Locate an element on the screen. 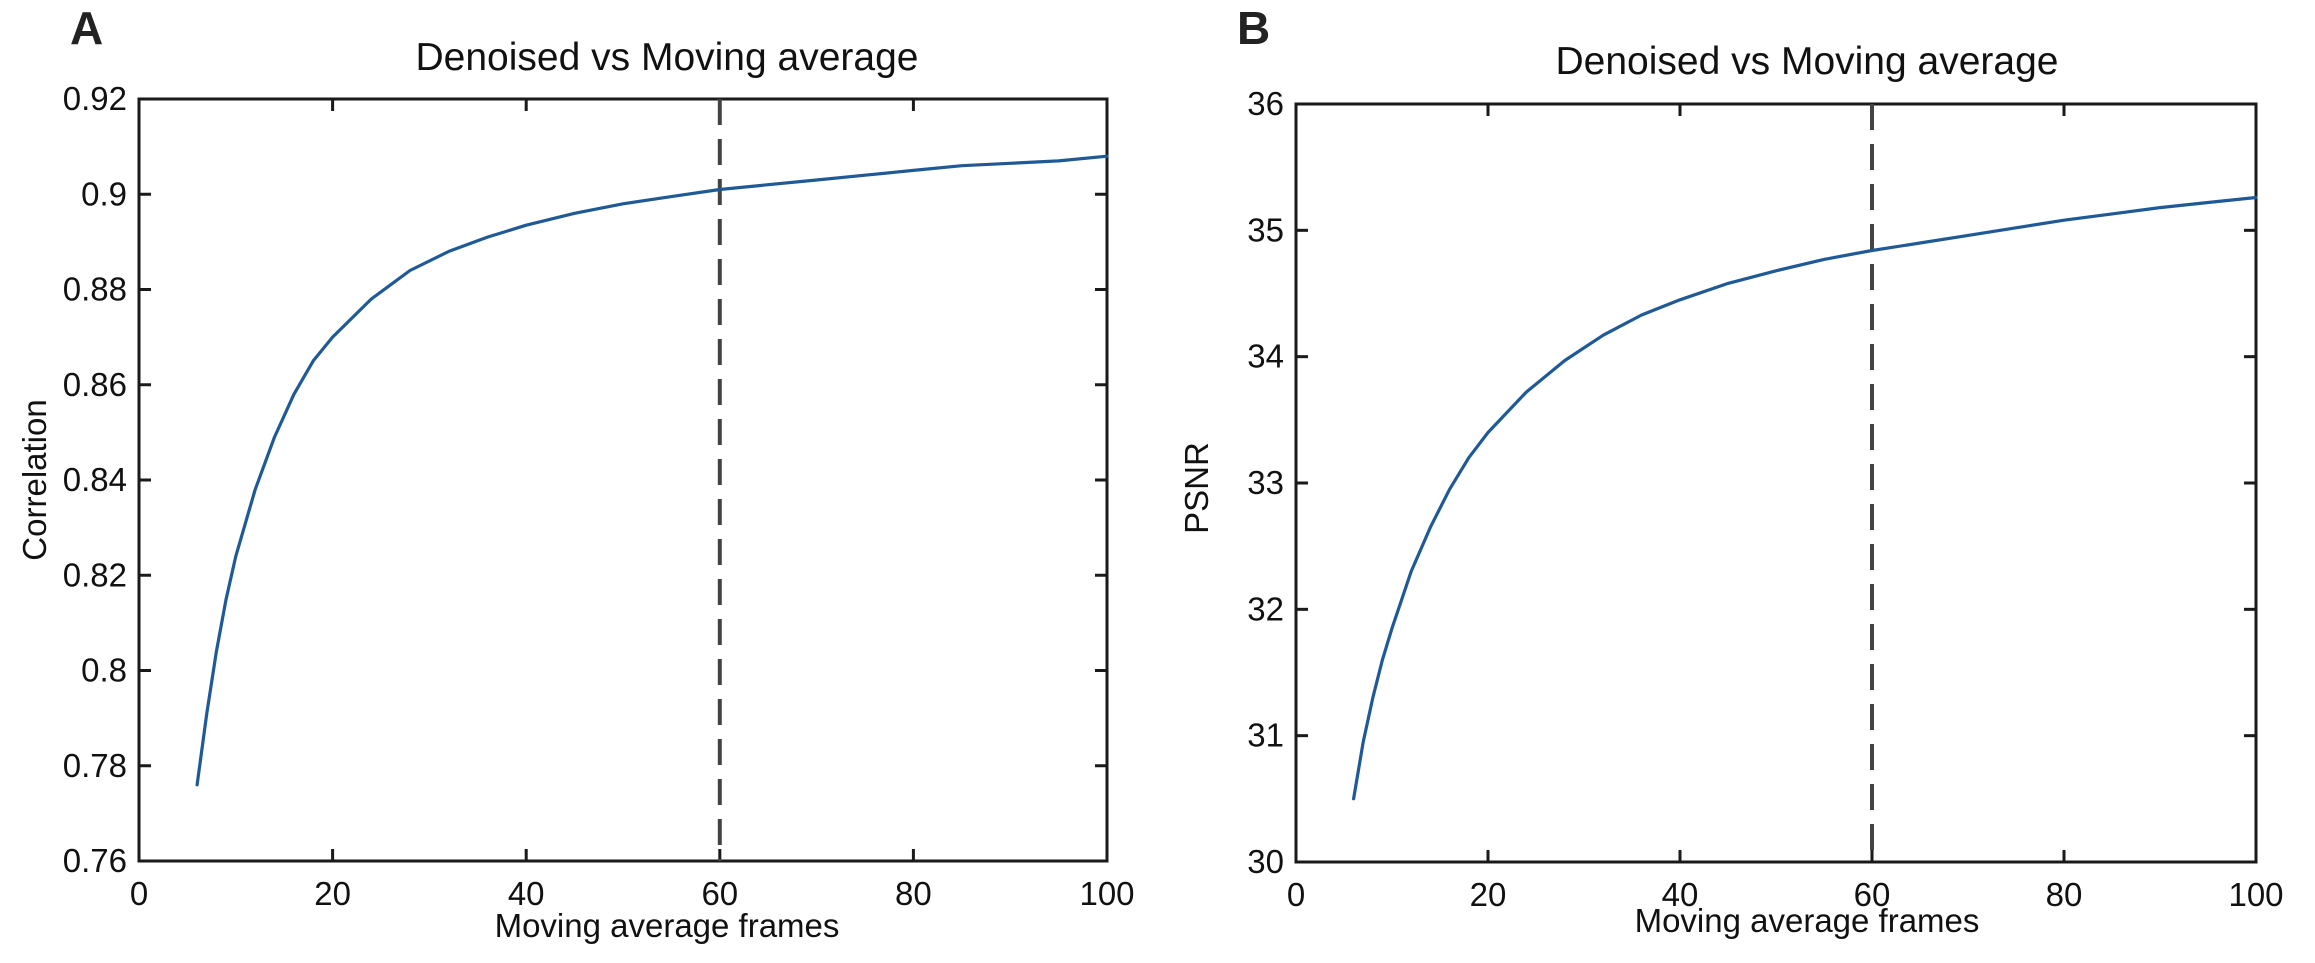 The image size is (2315, 963). panel-b-ytick-label: 31 is located at coordinates (1265, 735).